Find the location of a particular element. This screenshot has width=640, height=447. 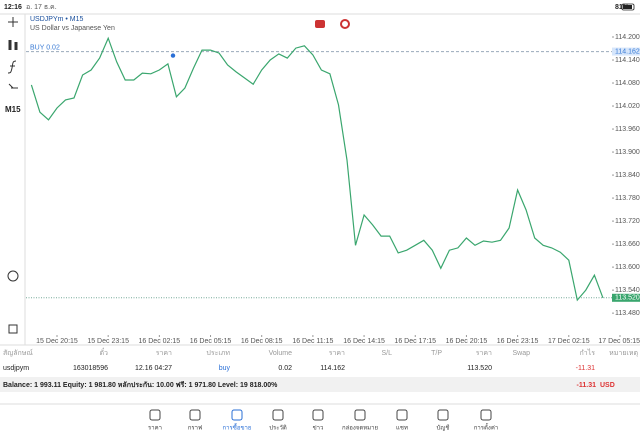

chart-subtitle: US Dollar vs Japanese Yen is located at coordinates (72, 28).